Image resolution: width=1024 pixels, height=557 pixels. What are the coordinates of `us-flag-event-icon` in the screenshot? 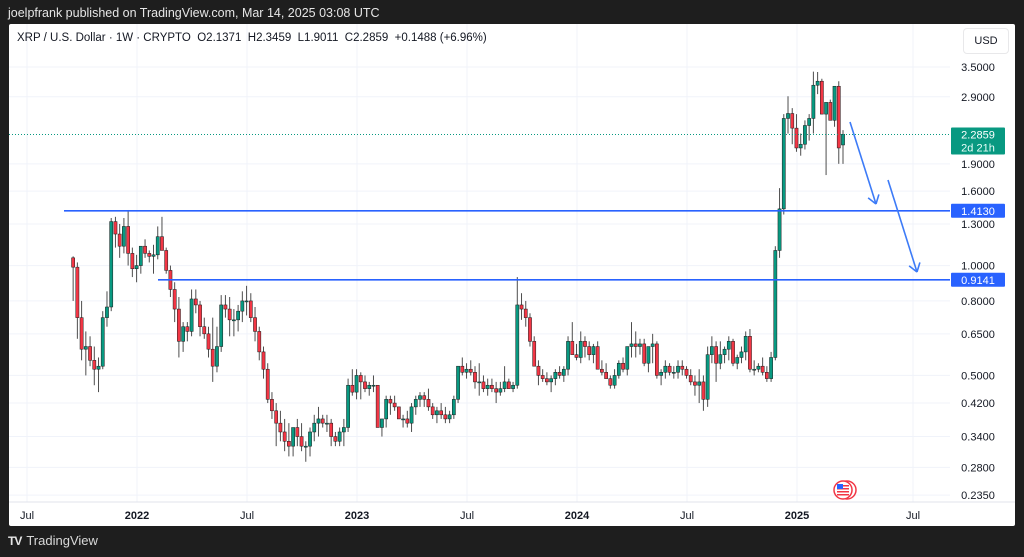 It's located at (843, 490).